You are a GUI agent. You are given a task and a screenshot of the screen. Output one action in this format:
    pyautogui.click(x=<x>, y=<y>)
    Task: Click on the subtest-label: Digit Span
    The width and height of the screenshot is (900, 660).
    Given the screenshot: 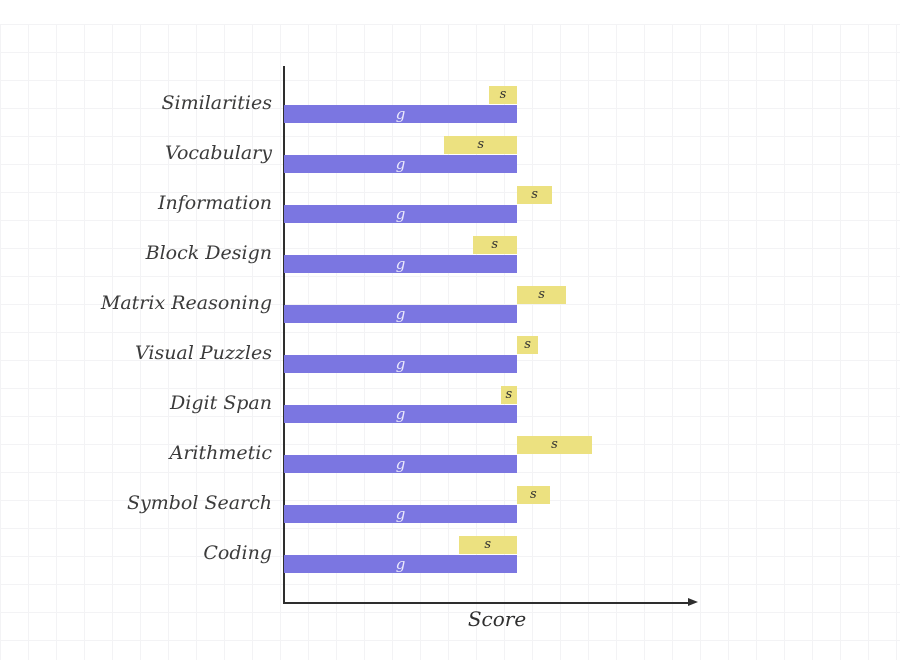 What is the action you would take?
    pyautogui.click(x=221, y=403)
    